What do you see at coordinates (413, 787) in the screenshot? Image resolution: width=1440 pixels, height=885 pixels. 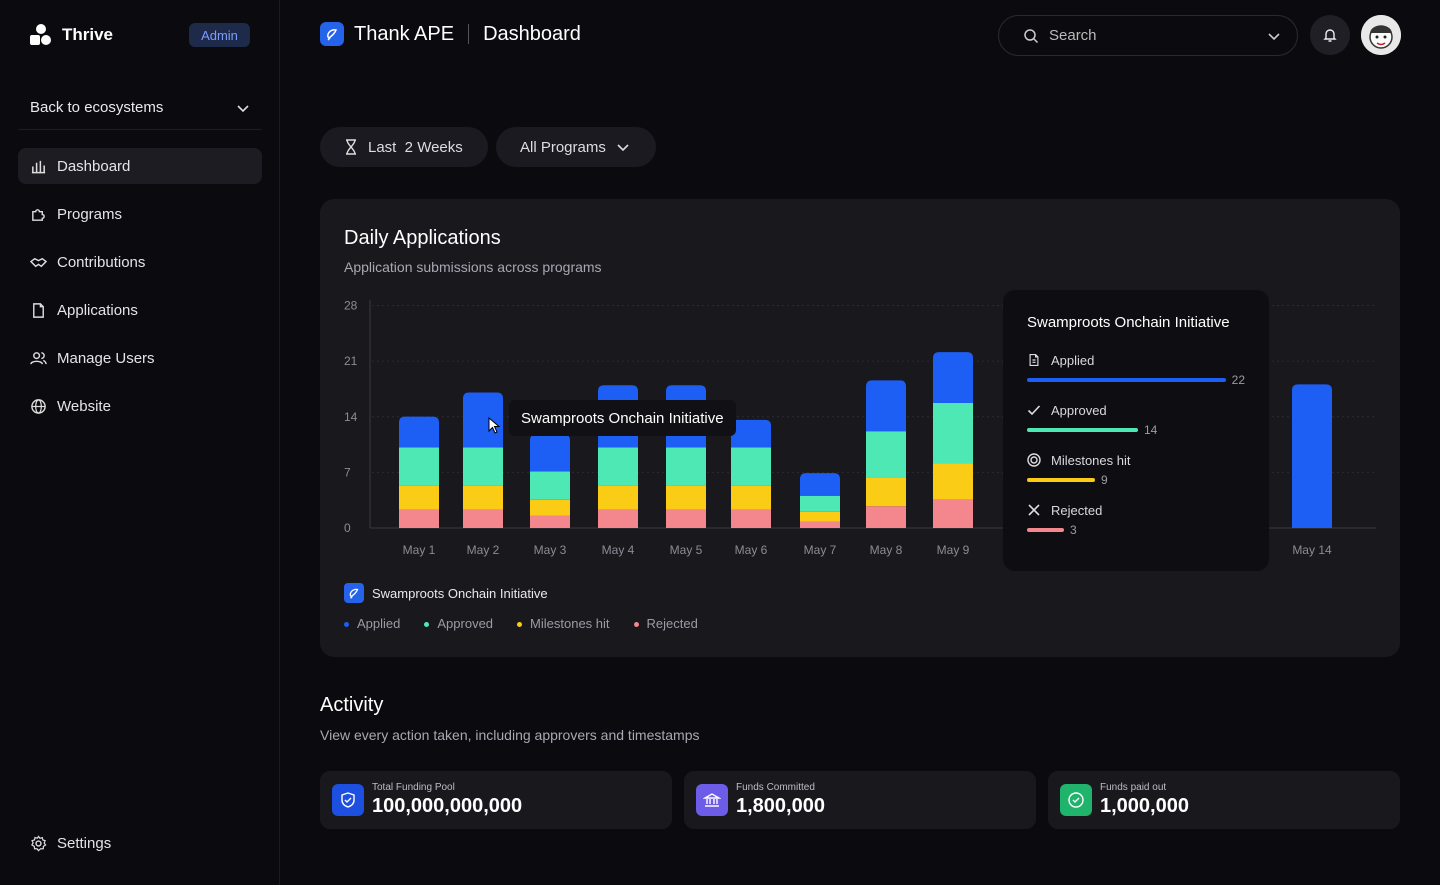 I see `stat-label: Total Funding Pool` at bounding box center [413, 787].